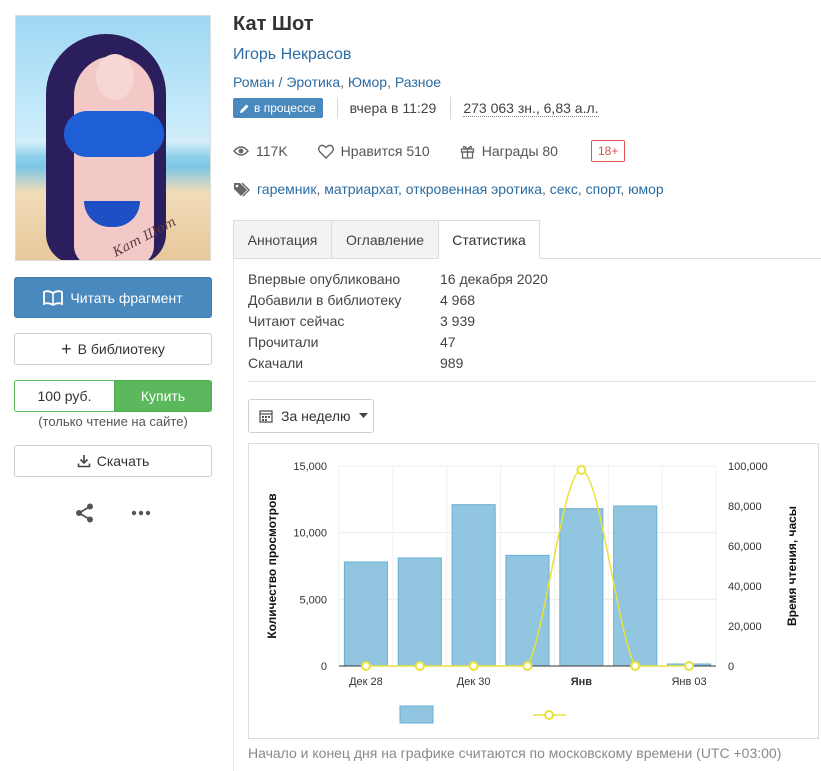 The width and height of the screenshot is (821, 771). What do you see at coordinates (283, 342) in the screenshot?
I see `statistics-label: Прочитали` at bounding box center [283, 342].